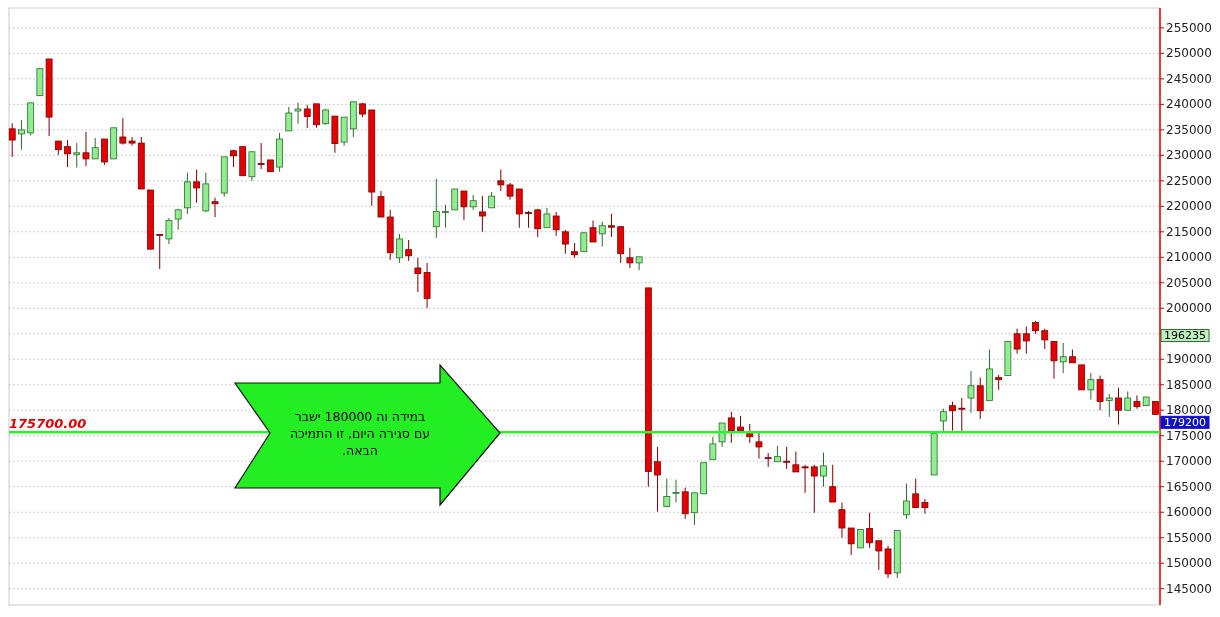 This screenshot has height=617, width=1220. I want to click on y-tick-label: 145000, so click(1189, 588).